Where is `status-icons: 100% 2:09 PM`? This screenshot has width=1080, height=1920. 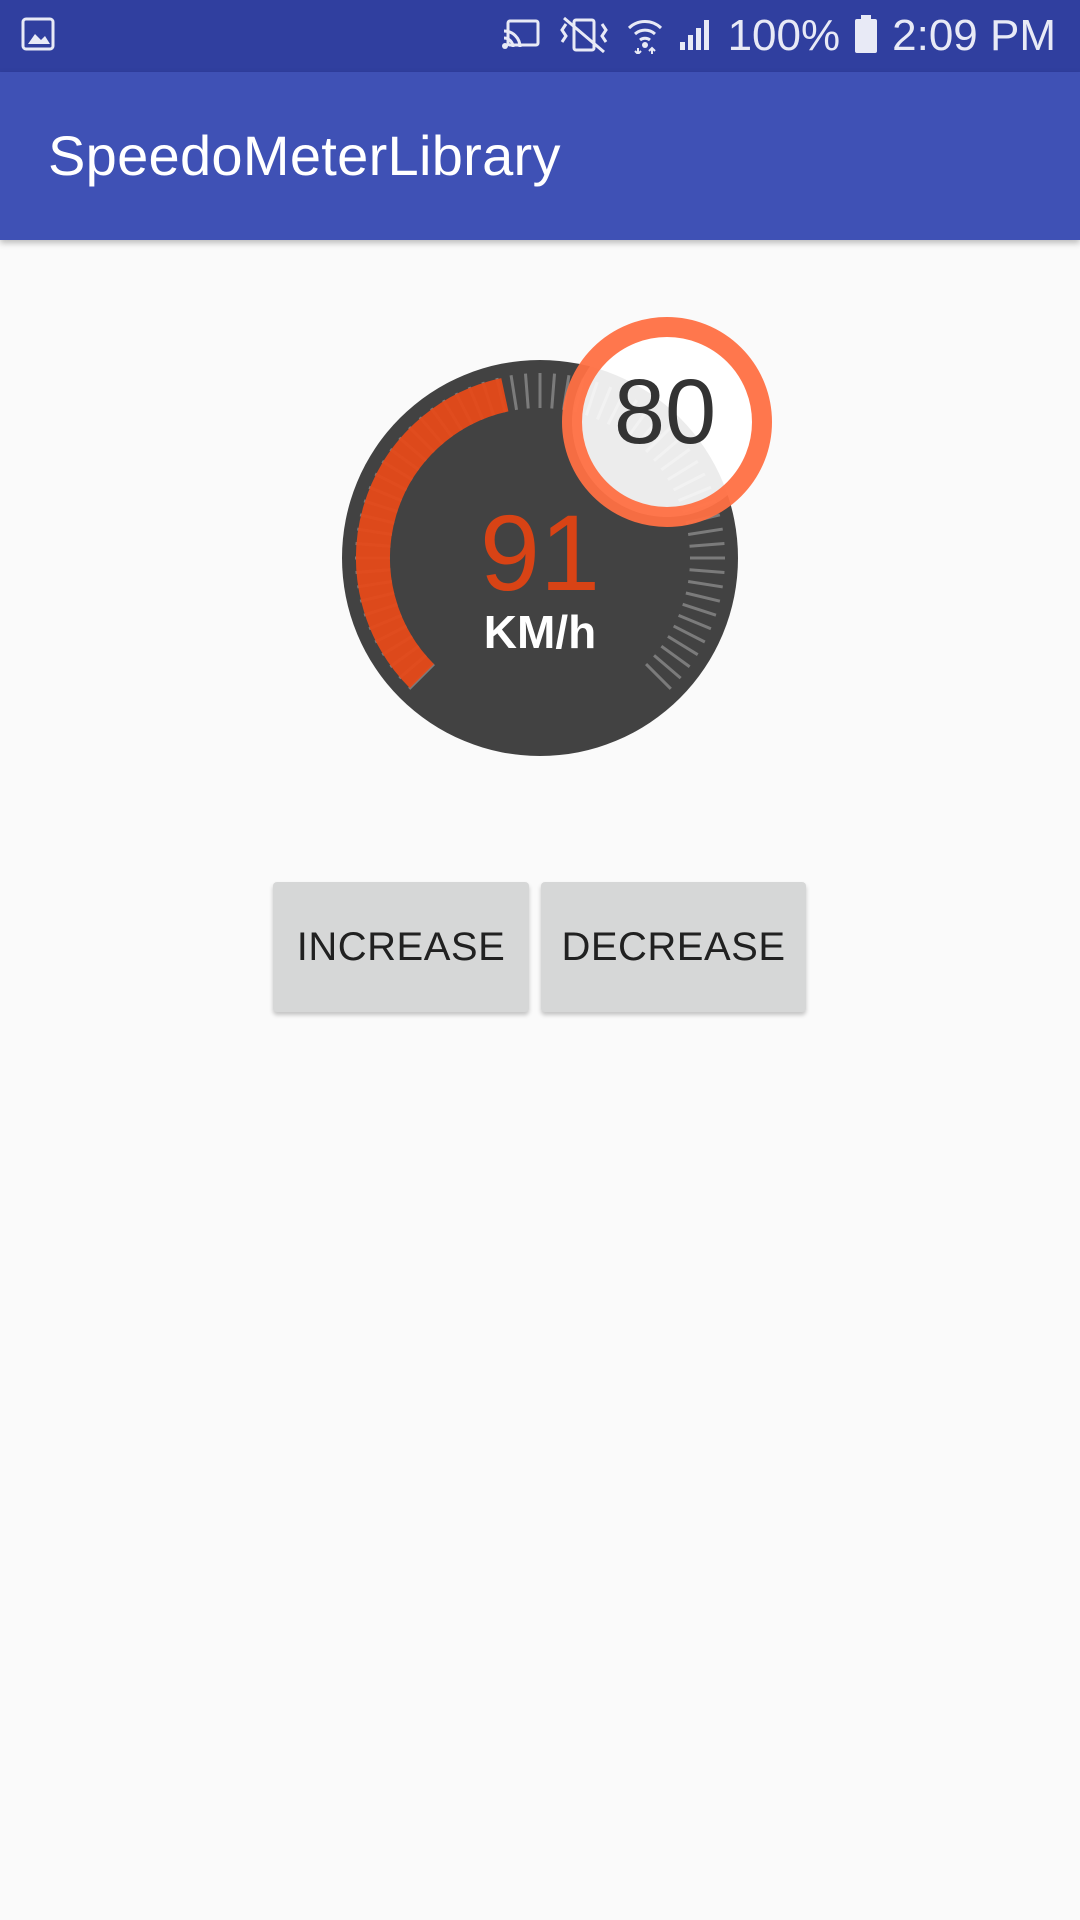 status-icons: 100% 2:09 PM is located at coordinates (778, 36).